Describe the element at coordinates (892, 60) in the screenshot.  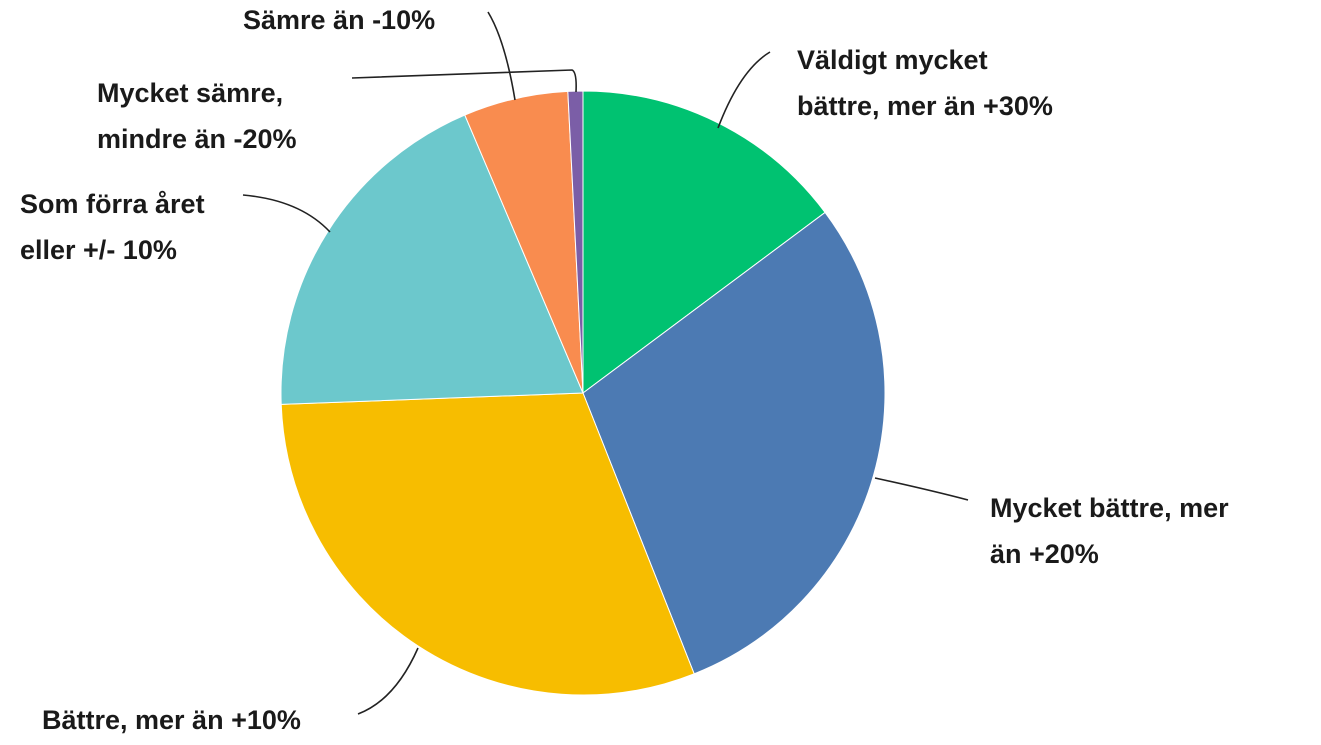
I see `slice-label: Väldigt mycket` at that location.